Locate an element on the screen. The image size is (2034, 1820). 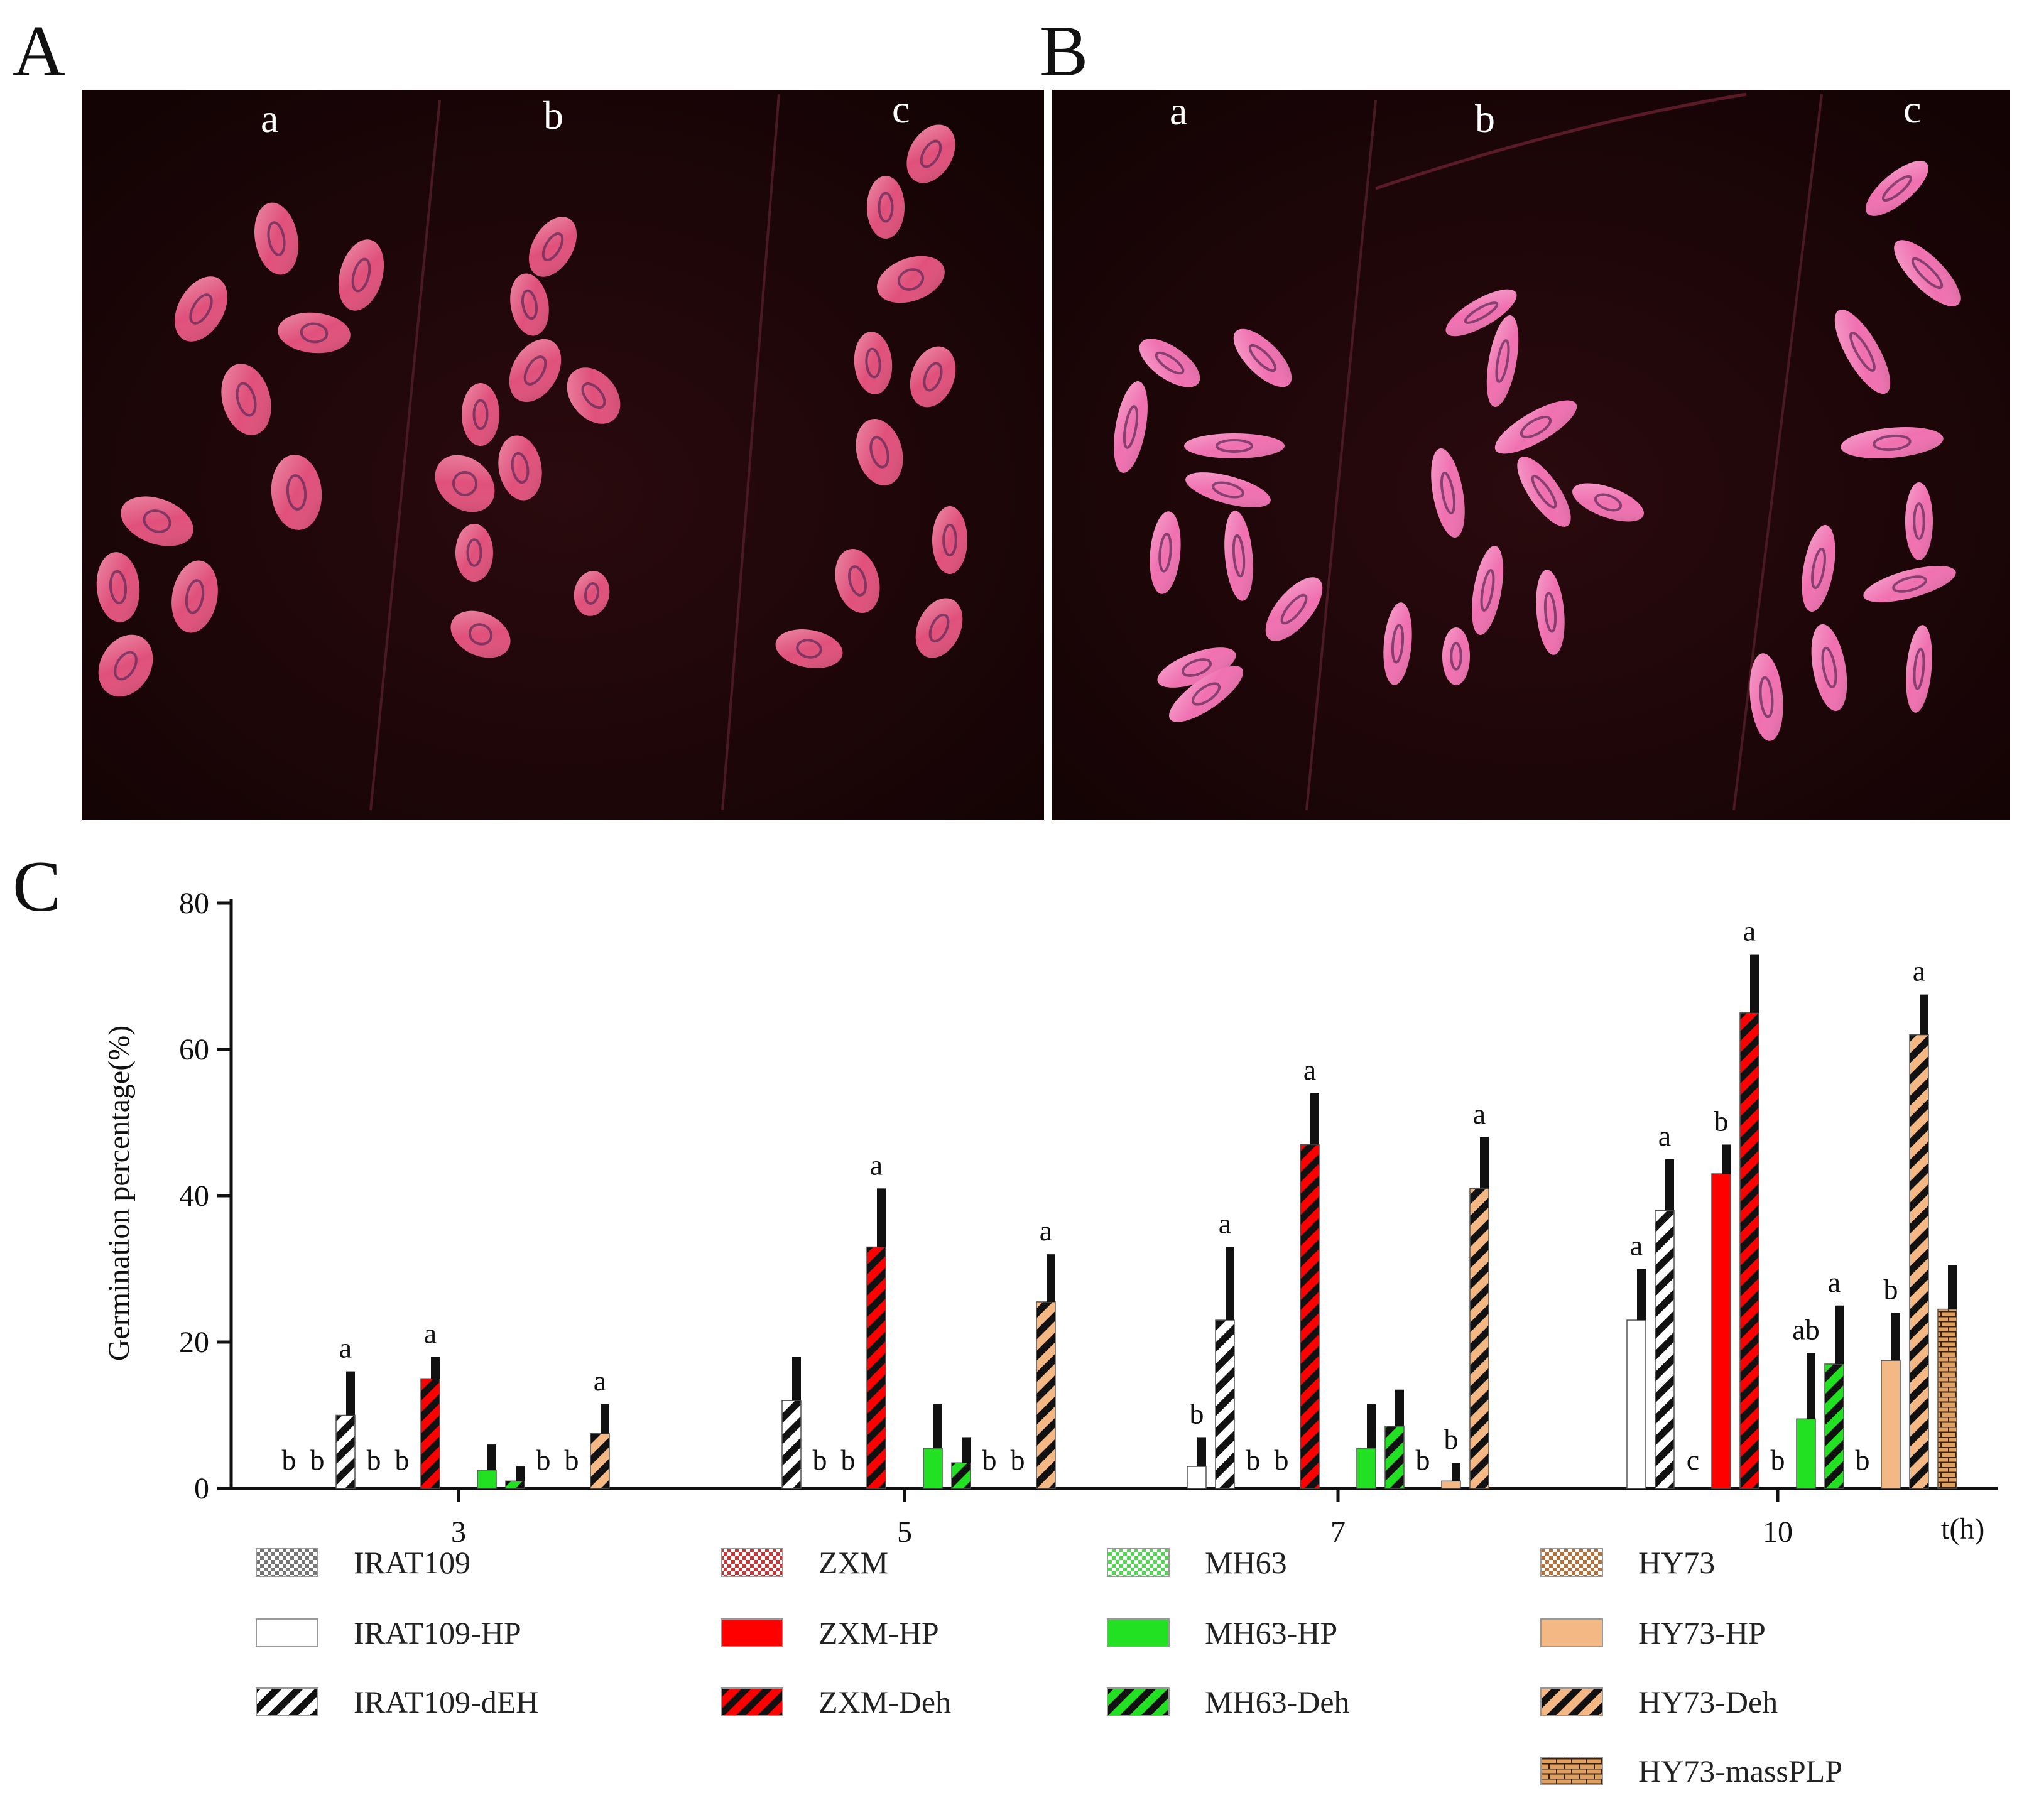
legend-item: MH63-Deh is located at coordinates (1228, 1702).